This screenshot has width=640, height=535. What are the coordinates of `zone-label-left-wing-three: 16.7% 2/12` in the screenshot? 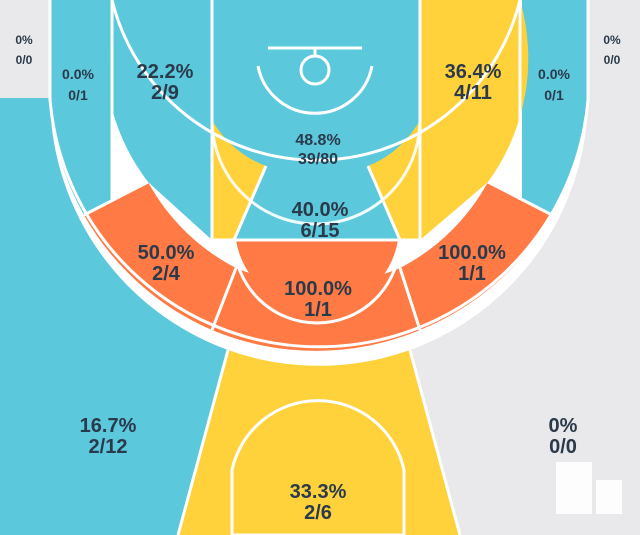 It's located at (108, 437).